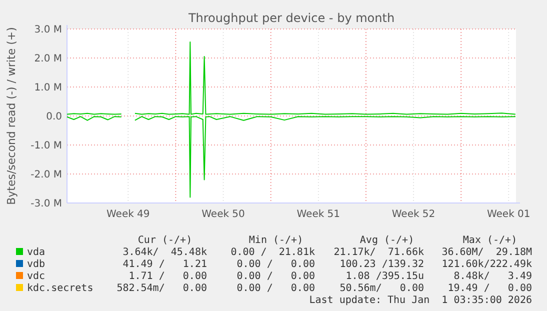  I want to click on legend-label: kdc.secrets, so click(60, 288).